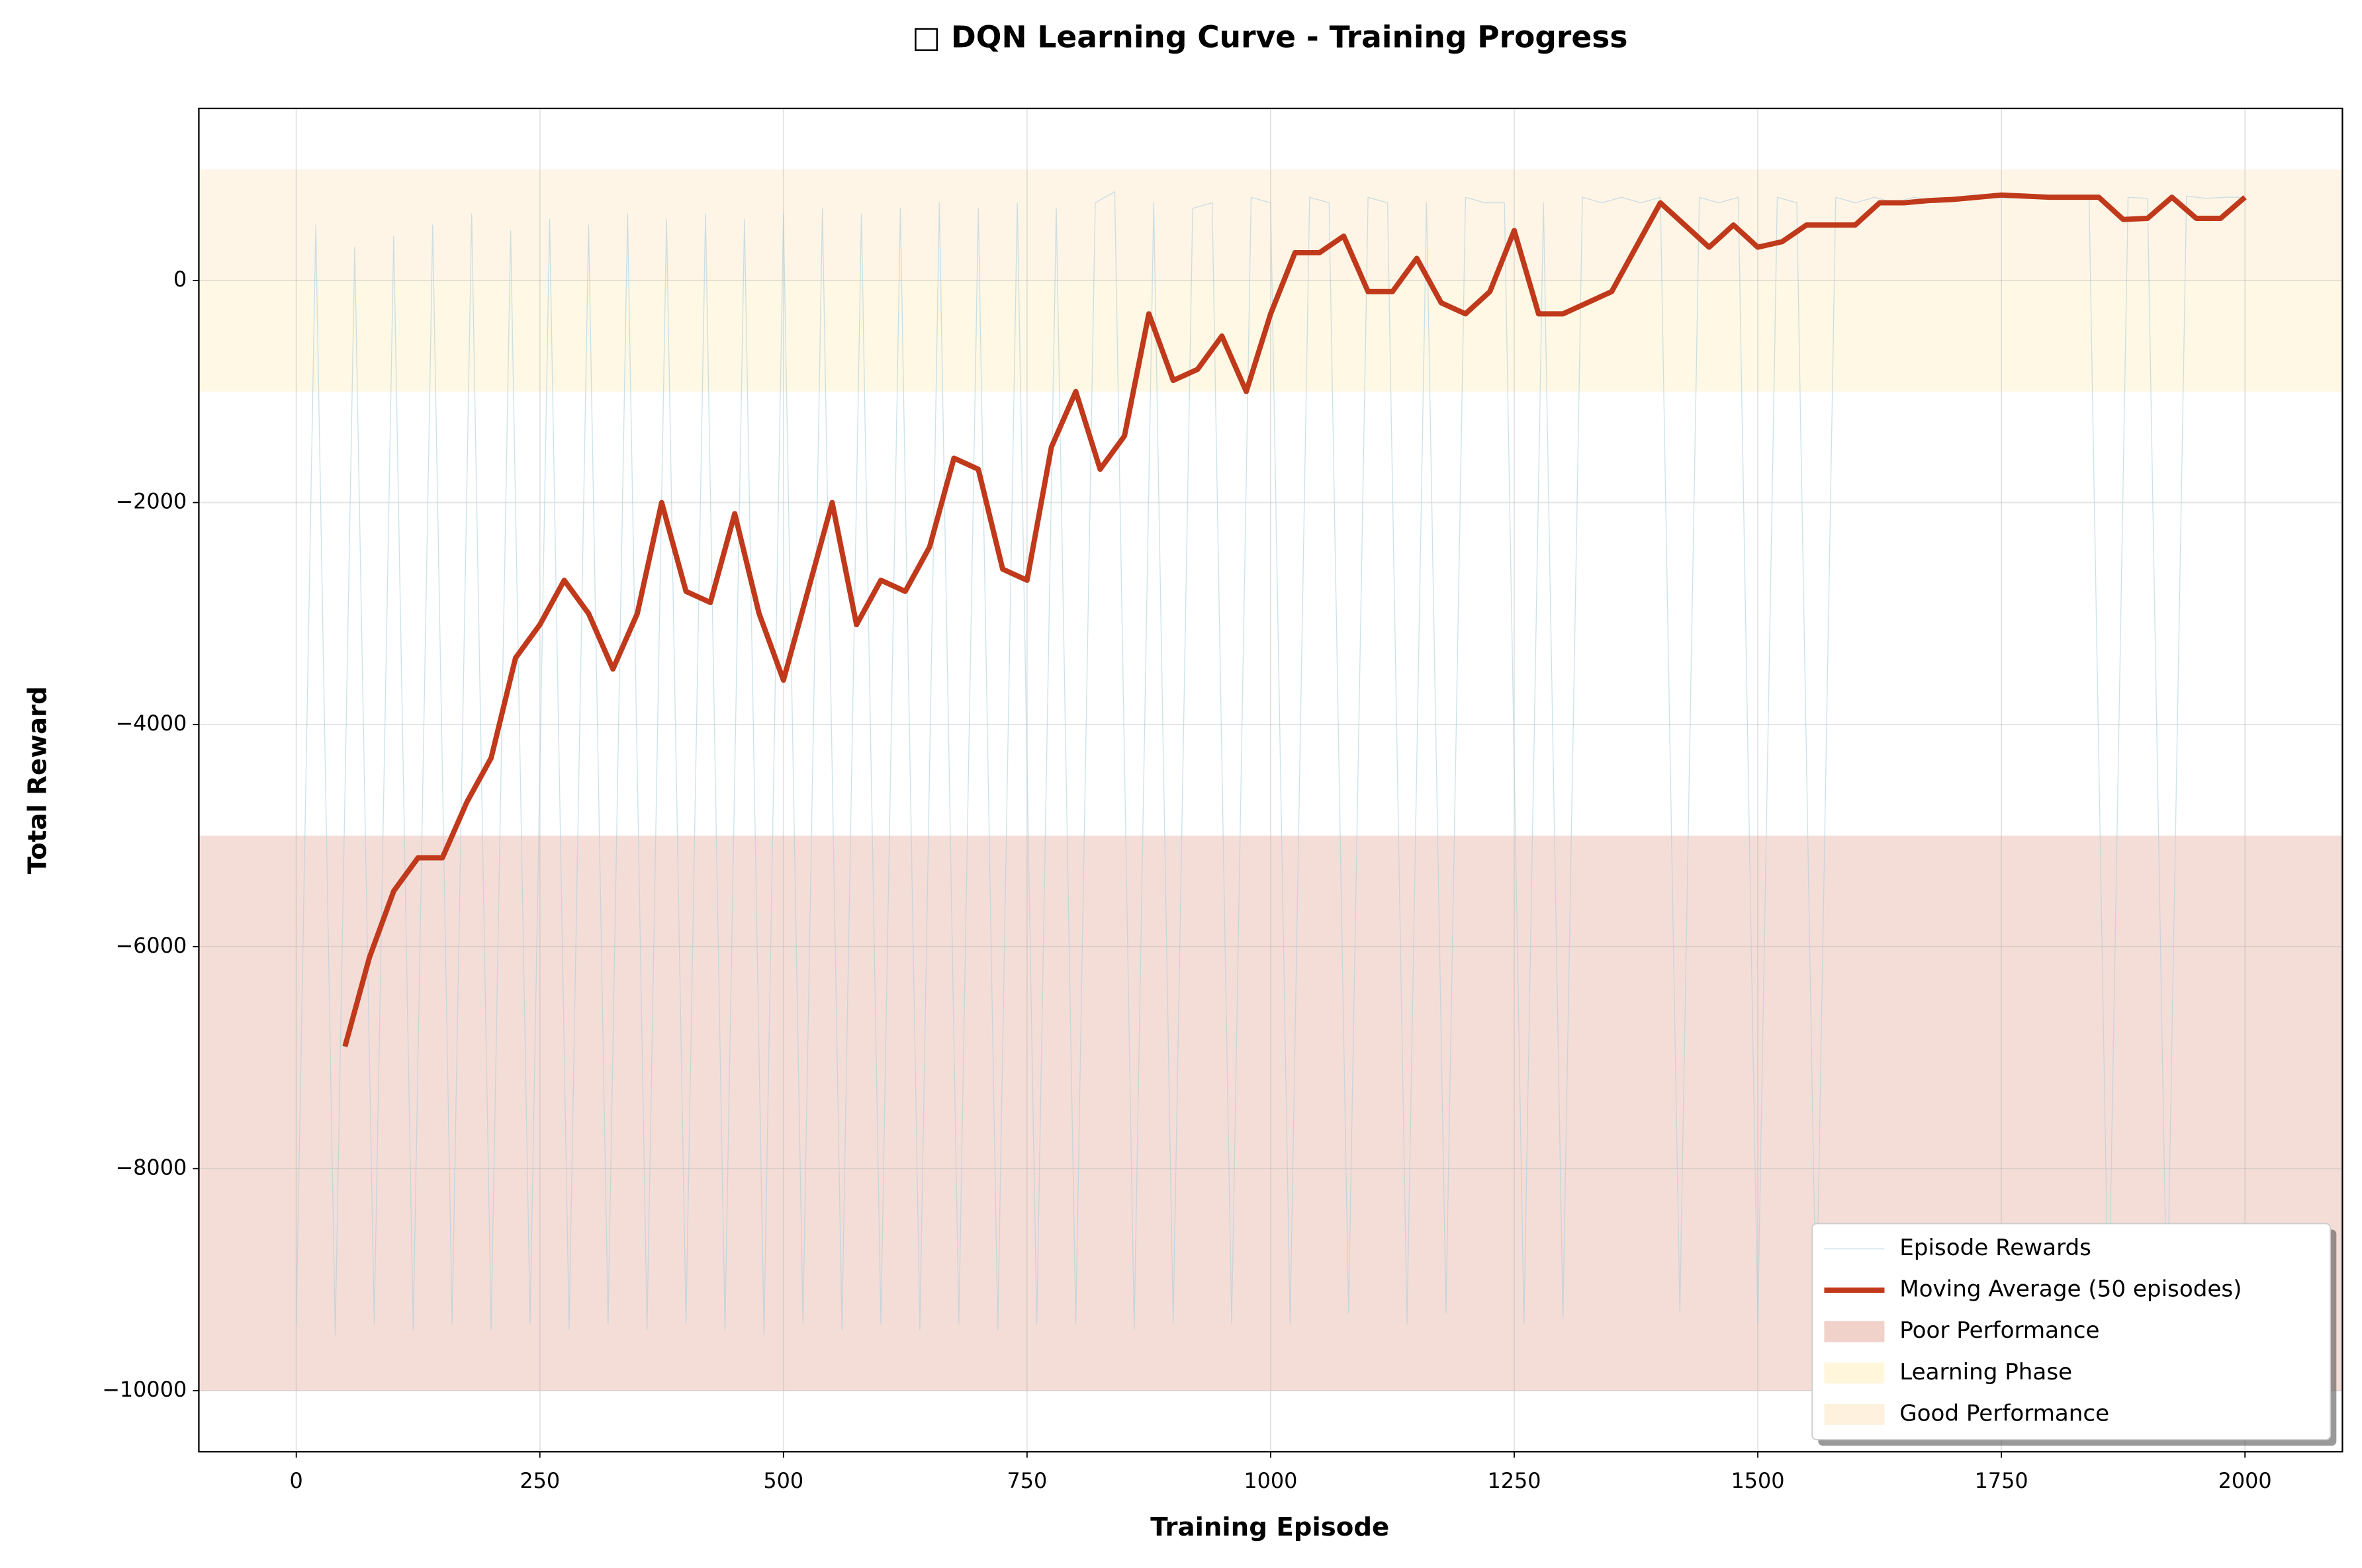 This screenshot has width=2362, height=1568. Describe the element at coordinates (151, 1167) in the screenshot. I see `y-tick-label: −8000` at that location.